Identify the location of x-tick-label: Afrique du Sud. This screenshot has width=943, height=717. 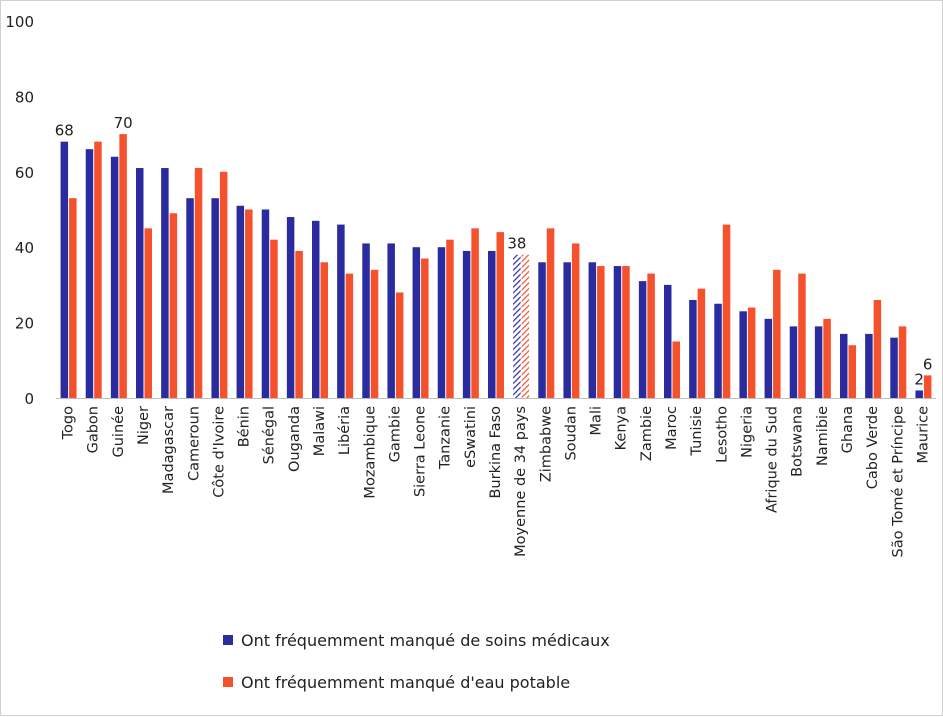
(773, 459).